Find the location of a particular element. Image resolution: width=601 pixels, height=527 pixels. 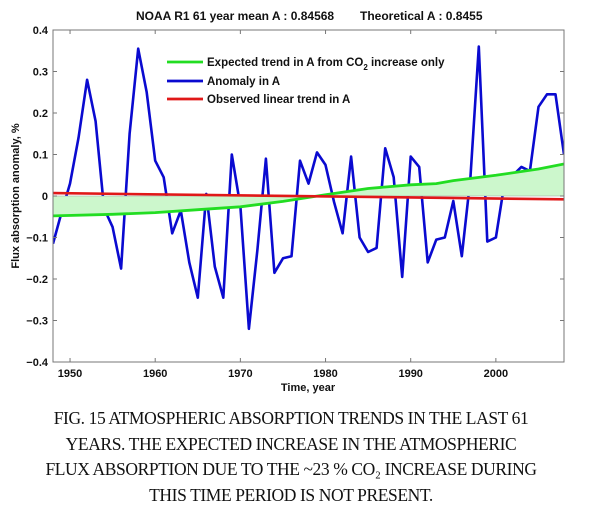

y-tick-label: 0 is located at coordinates (45, 197).